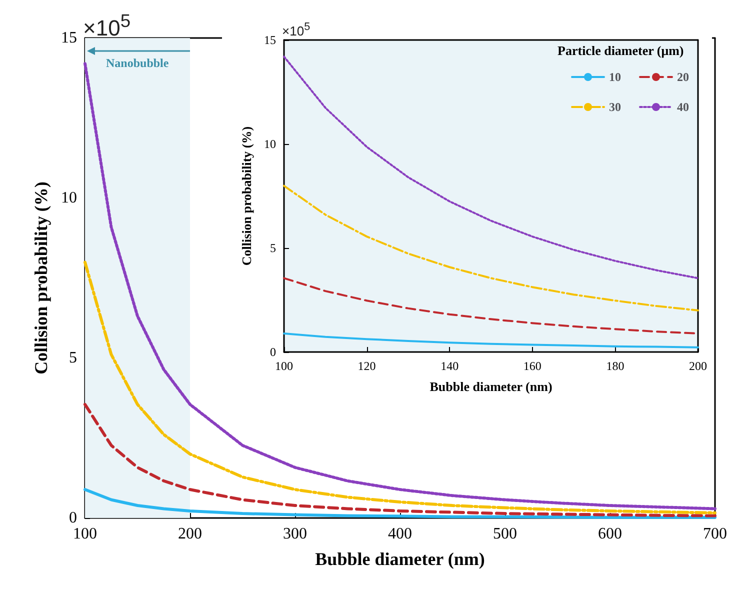 This screenshot has height=592, width=752. Describe the element at coordinates (532, 366) in the screenshot. I see `x-tick-label: 160` at that location.